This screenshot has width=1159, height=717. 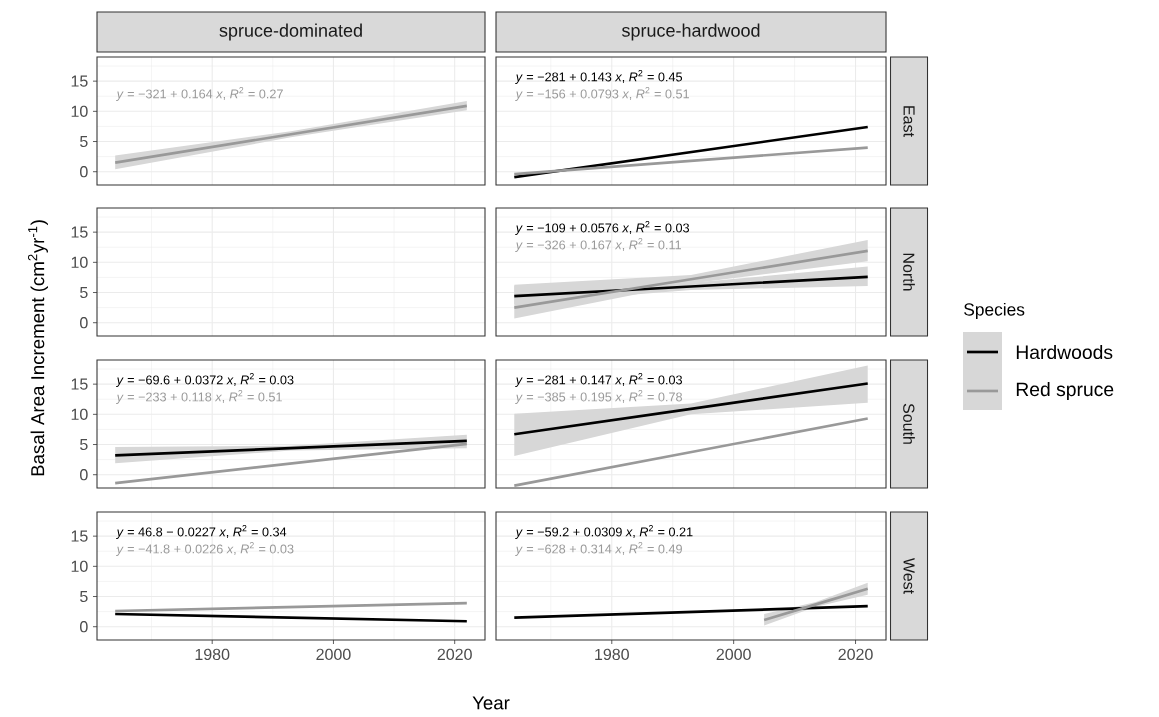 I want to click on y2-axis-title: South, so click(x=909, y=423).